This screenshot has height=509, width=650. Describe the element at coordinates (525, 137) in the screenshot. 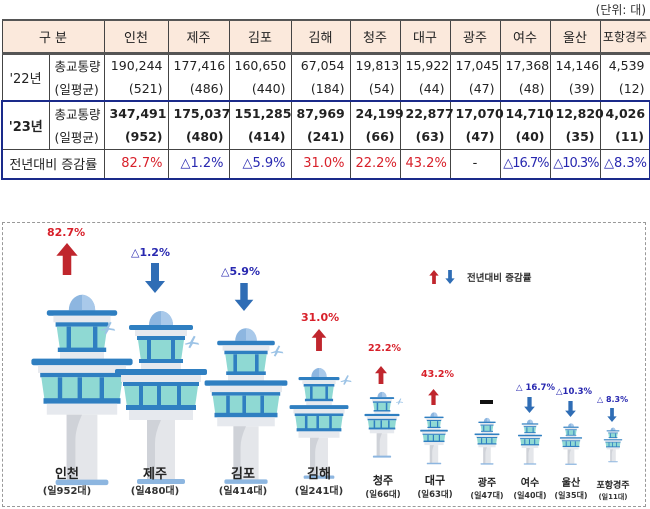

I see `cell: (40)` at that location.